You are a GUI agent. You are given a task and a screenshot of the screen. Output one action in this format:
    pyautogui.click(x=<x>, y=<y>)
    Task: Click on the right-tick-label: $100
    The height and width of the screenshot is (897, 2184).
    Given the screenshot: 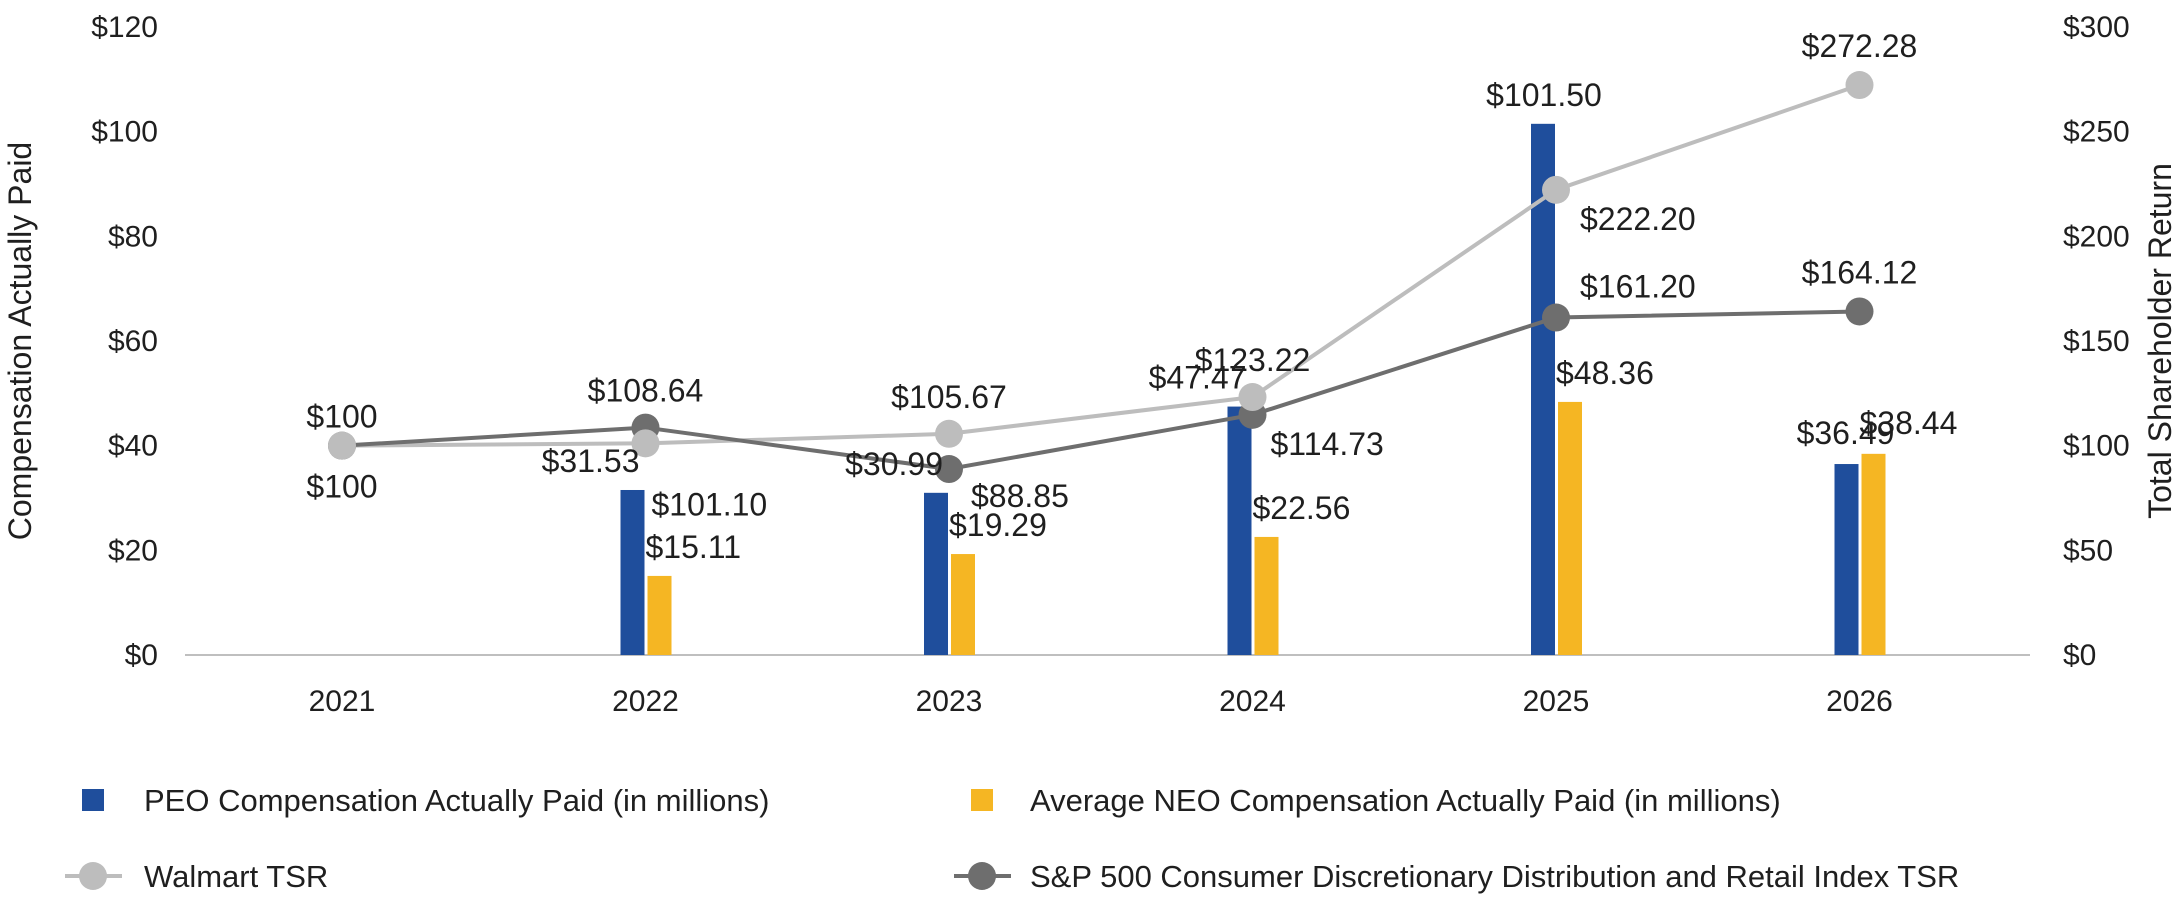 What is the action you would take?
    pyautogui.click(x=2096, y=446)
    